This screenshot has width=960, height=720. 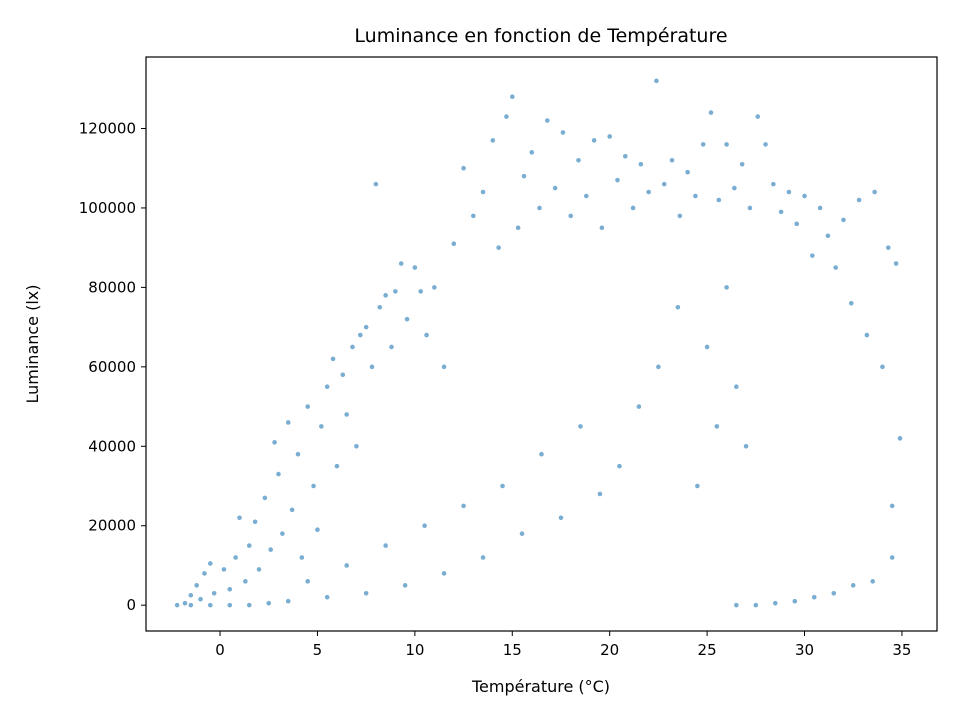 What do you see at coordinates (112, 287) in the screenshot?
I see `y-tick-label: 80000` at bounding box center [112, 287].